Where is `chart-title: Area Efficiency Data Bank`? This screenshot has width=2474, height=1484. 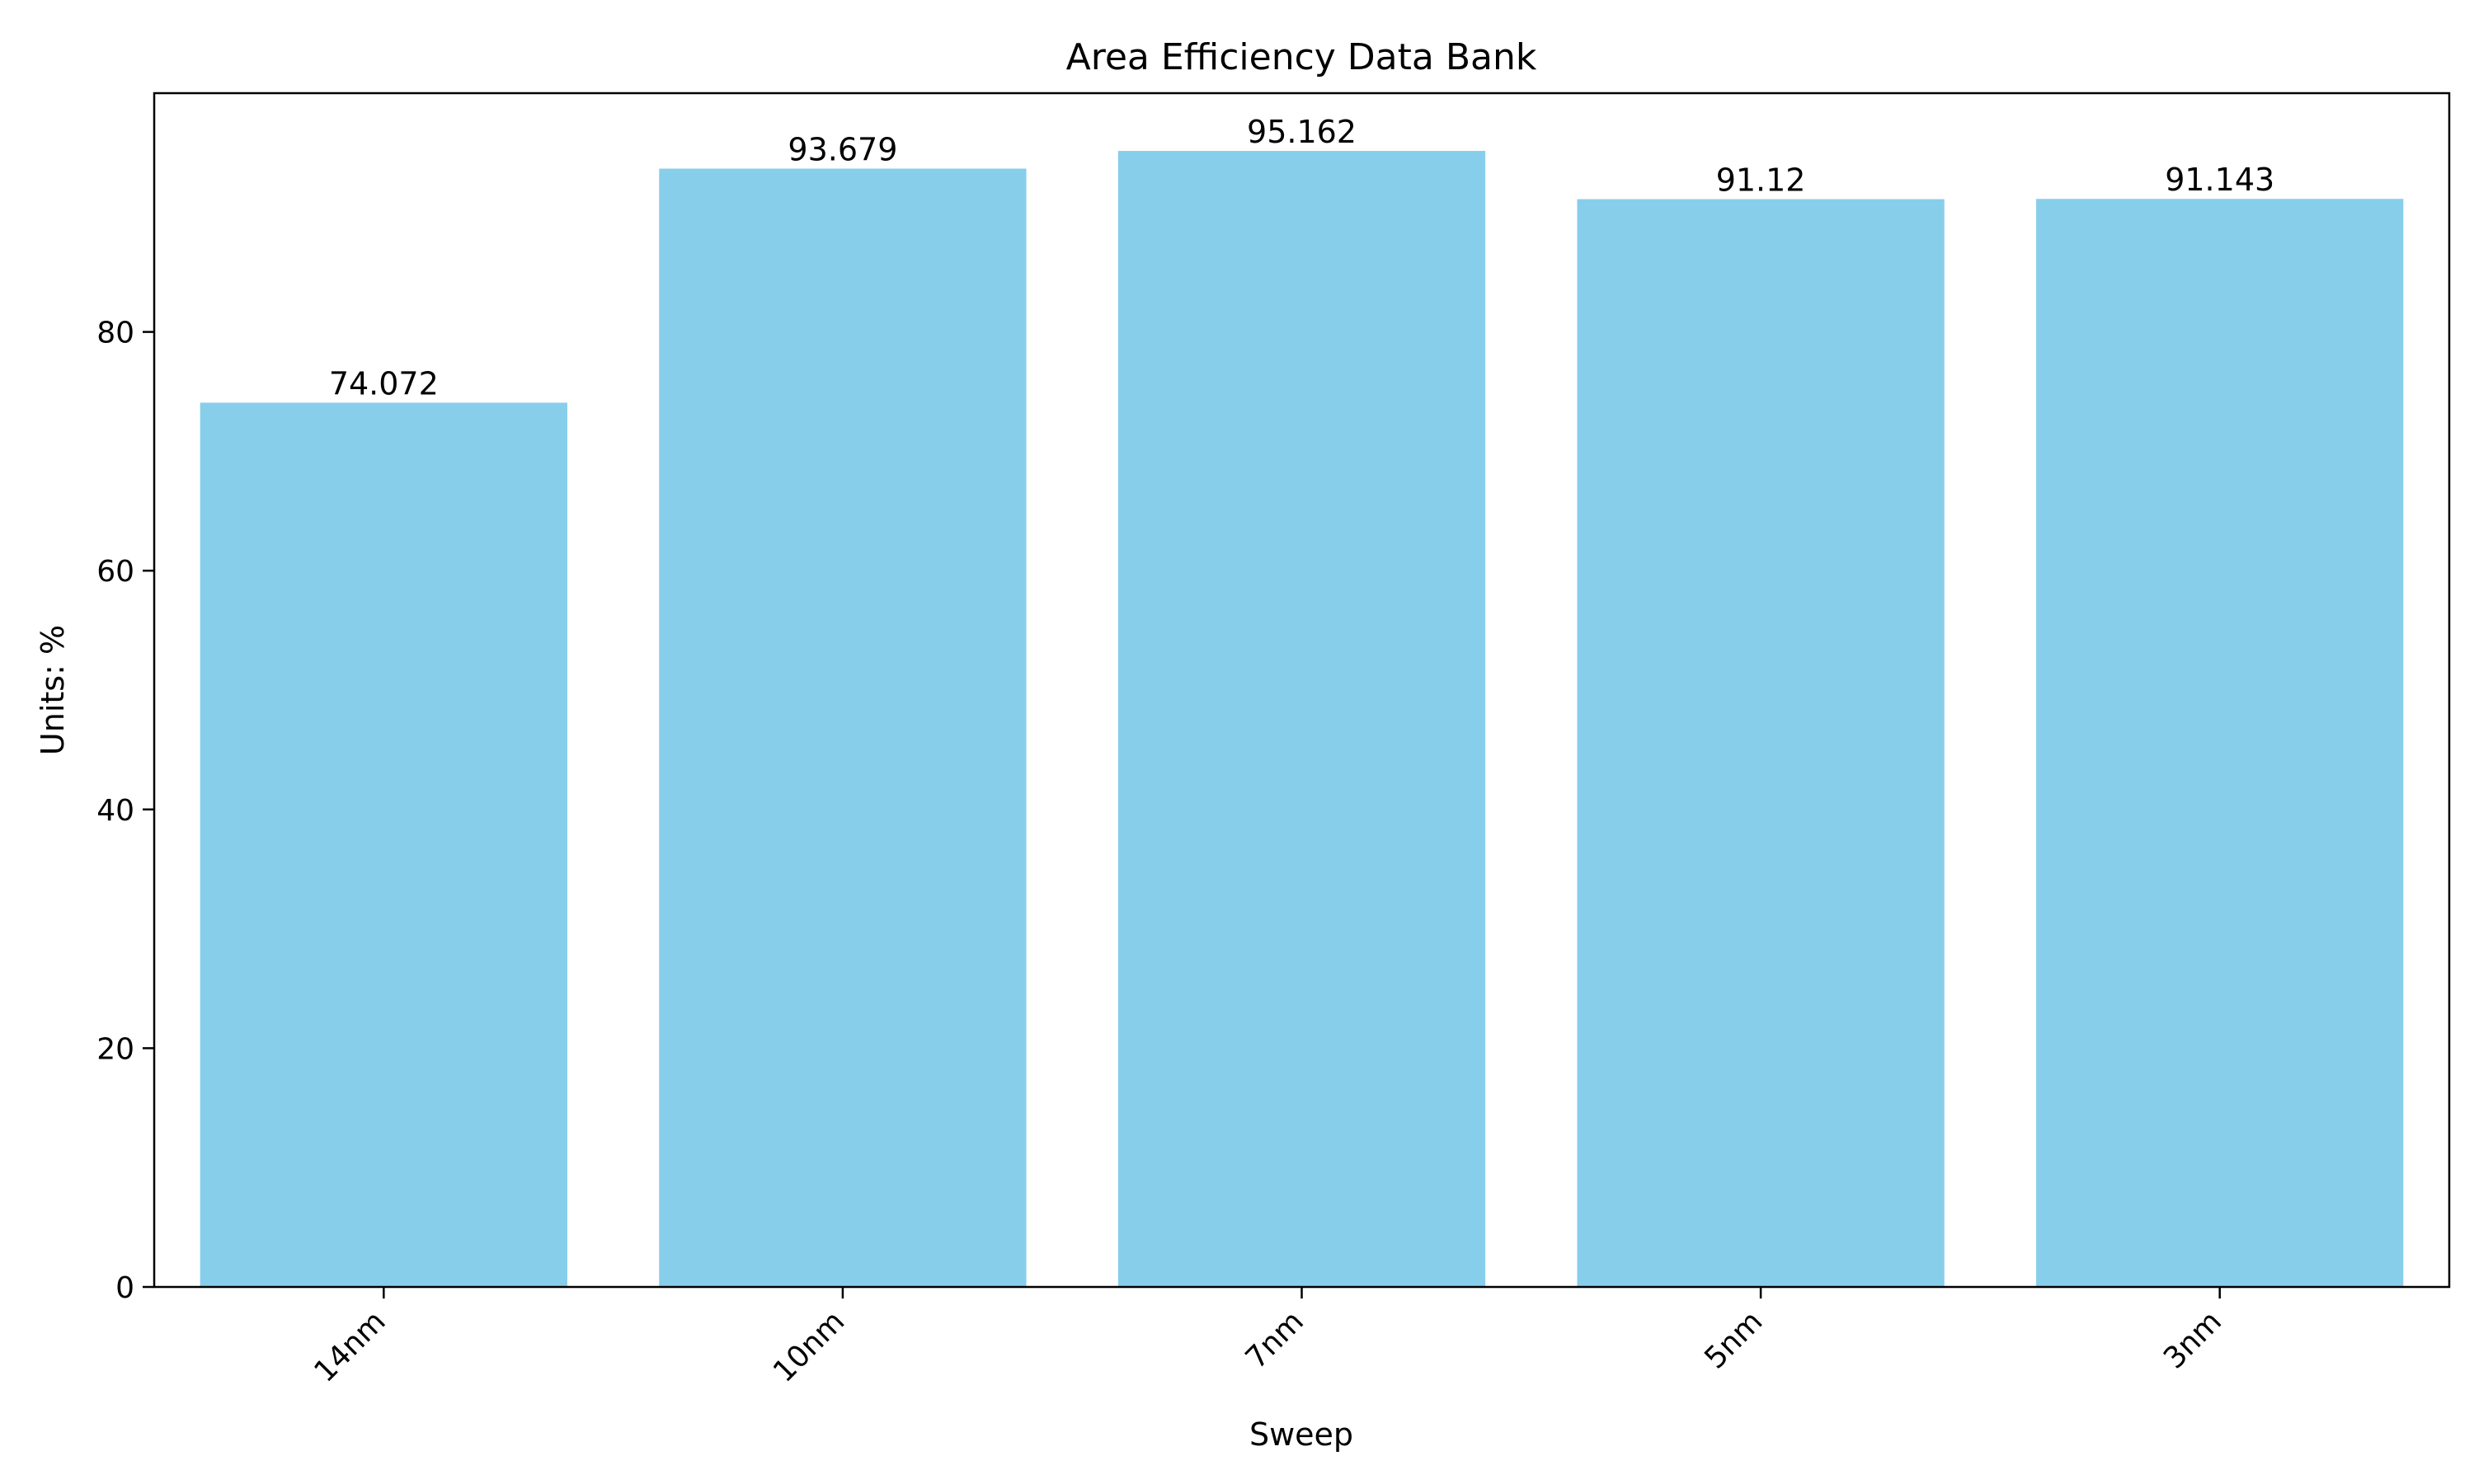
chart-title: Area Efficiency Data Bank is located at coordinates (1301, 57).